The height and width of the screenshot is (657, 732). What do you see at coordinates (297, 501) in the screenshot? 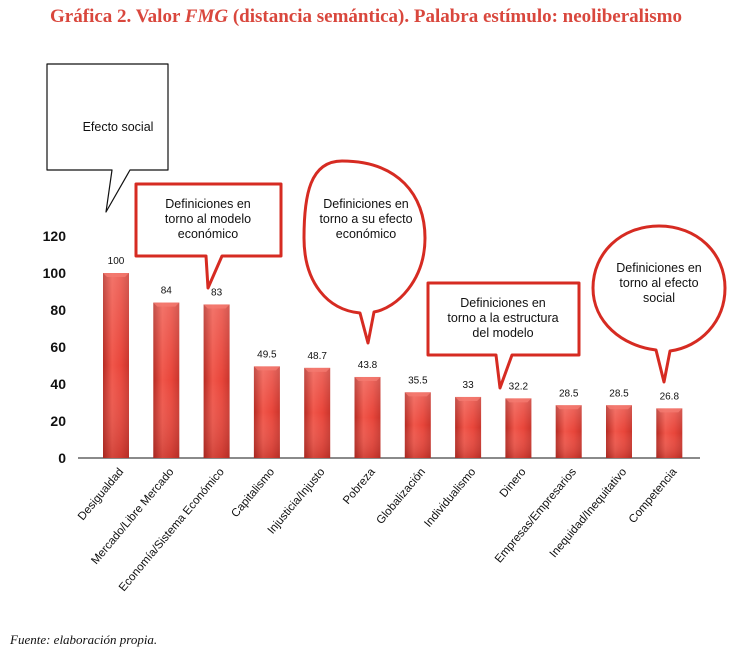
I see `x-tick-label: Injusticia/Injusto` at bounding box center [297, 501].